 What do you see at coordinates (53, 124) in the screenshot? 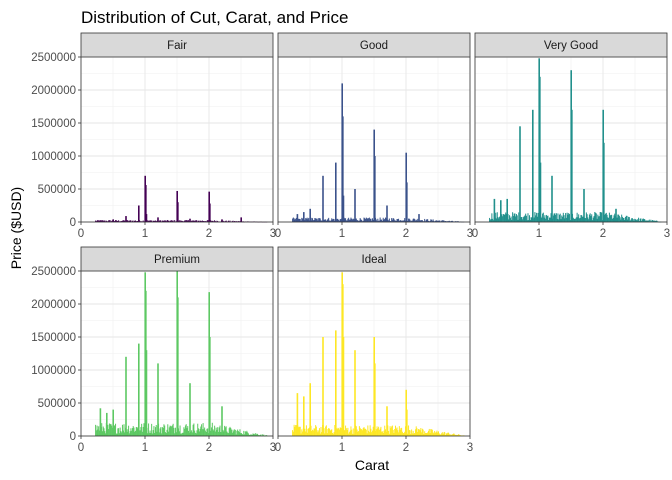
I see `y-tick-label: 1500000` at bounding box center [53, 124].